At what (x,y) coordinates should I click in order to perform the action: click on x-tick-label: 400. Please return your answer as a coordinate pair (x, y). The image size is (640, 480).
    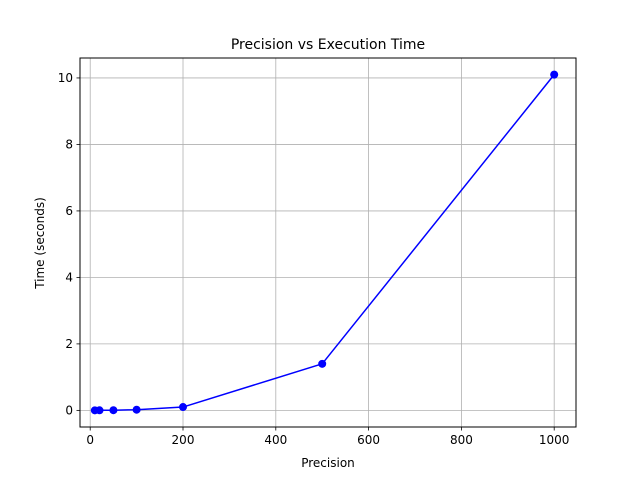
    Looking at the image, I should click on (275, 440).